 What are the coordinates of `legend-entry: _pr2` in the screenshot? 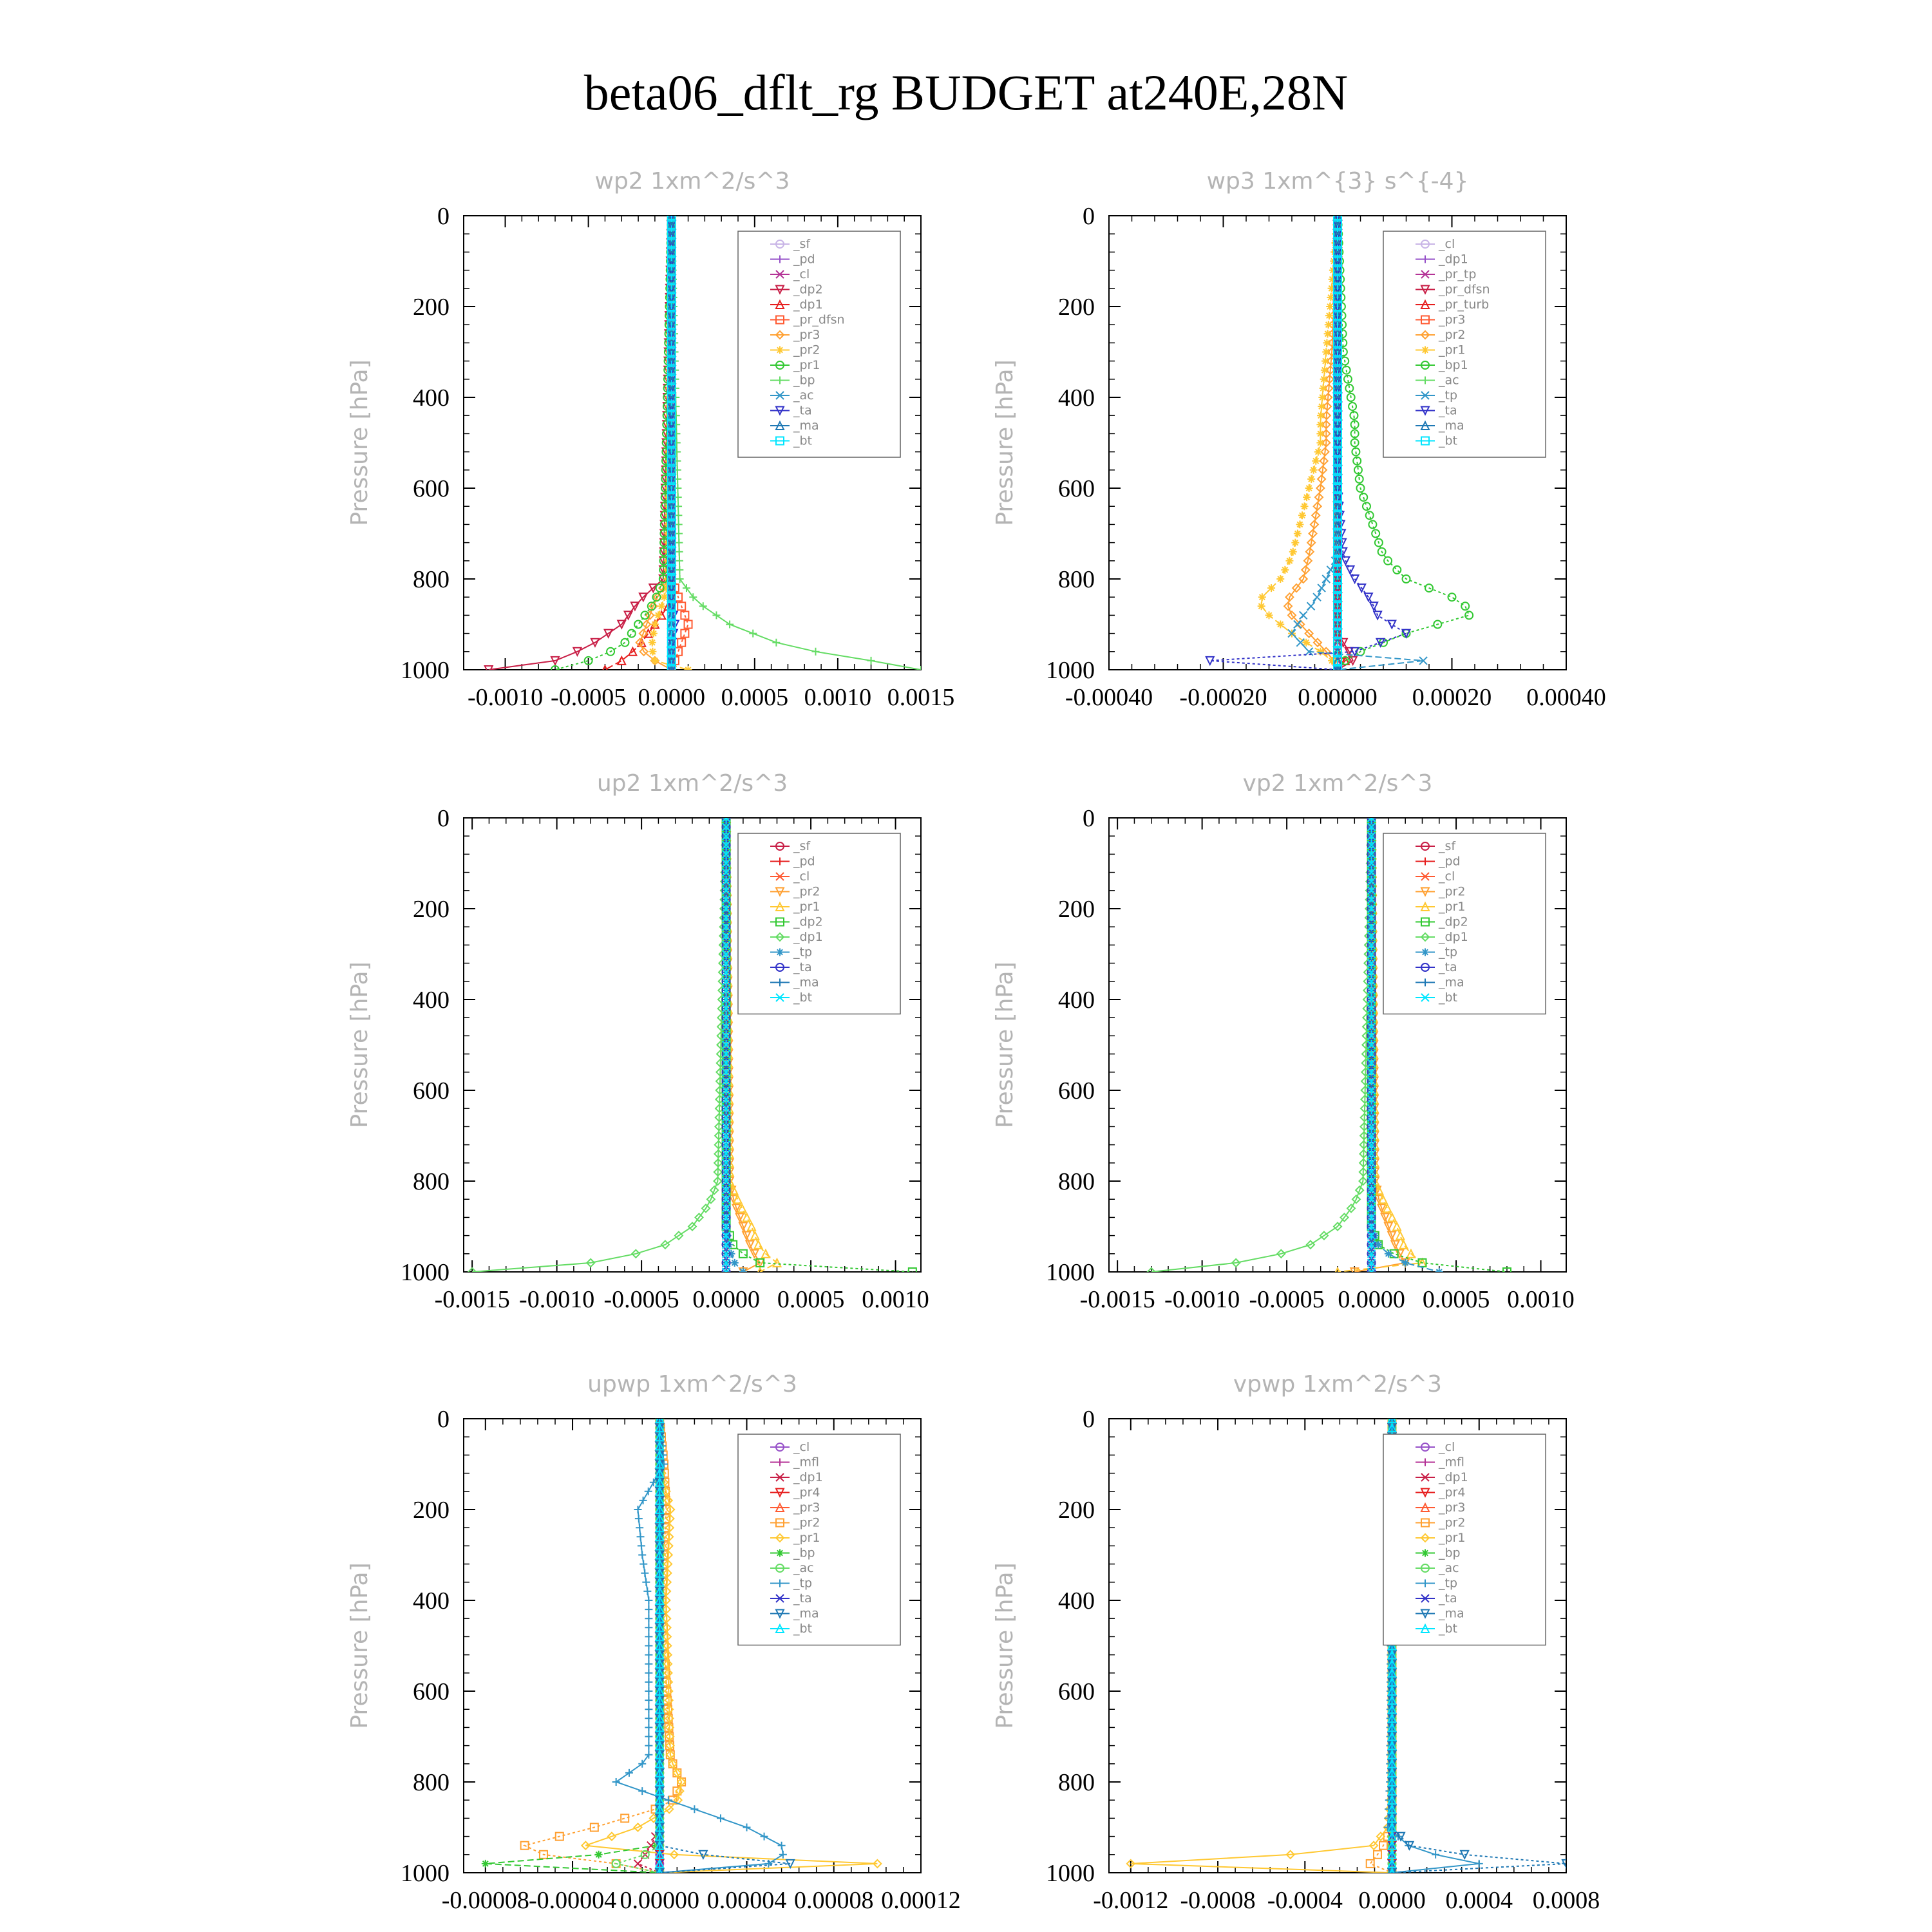 It's located at (795, 1523).